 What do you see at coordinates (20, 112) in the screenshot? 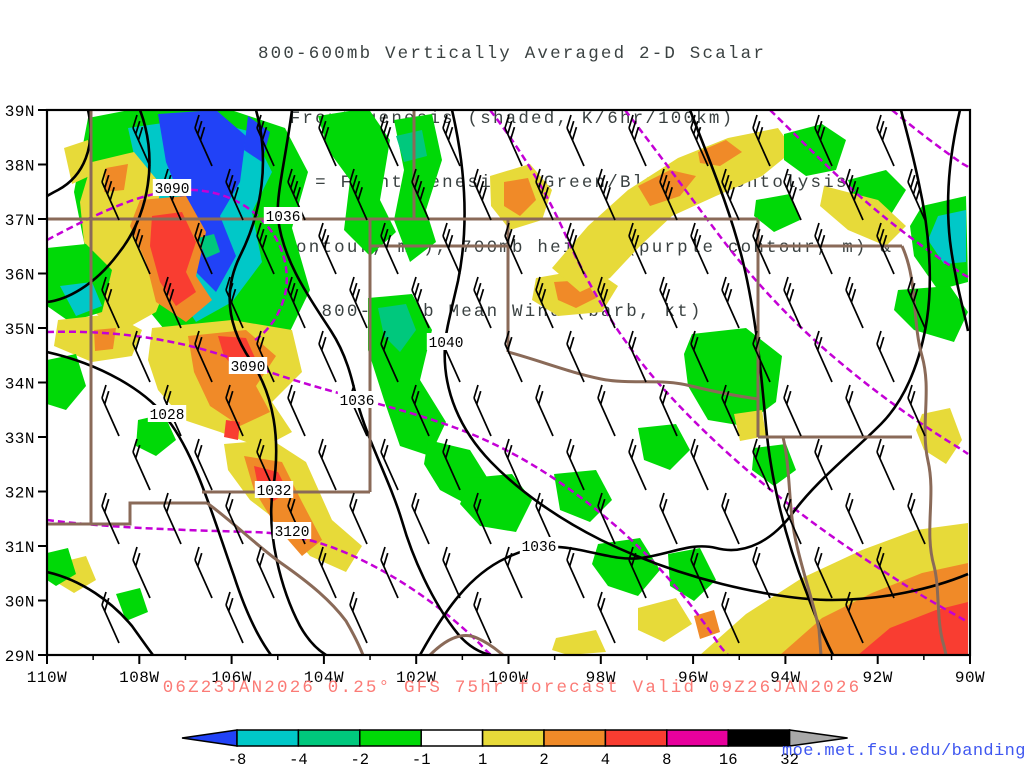
I see `lat-tick-label: 39N` at bounding box center [20, 112].